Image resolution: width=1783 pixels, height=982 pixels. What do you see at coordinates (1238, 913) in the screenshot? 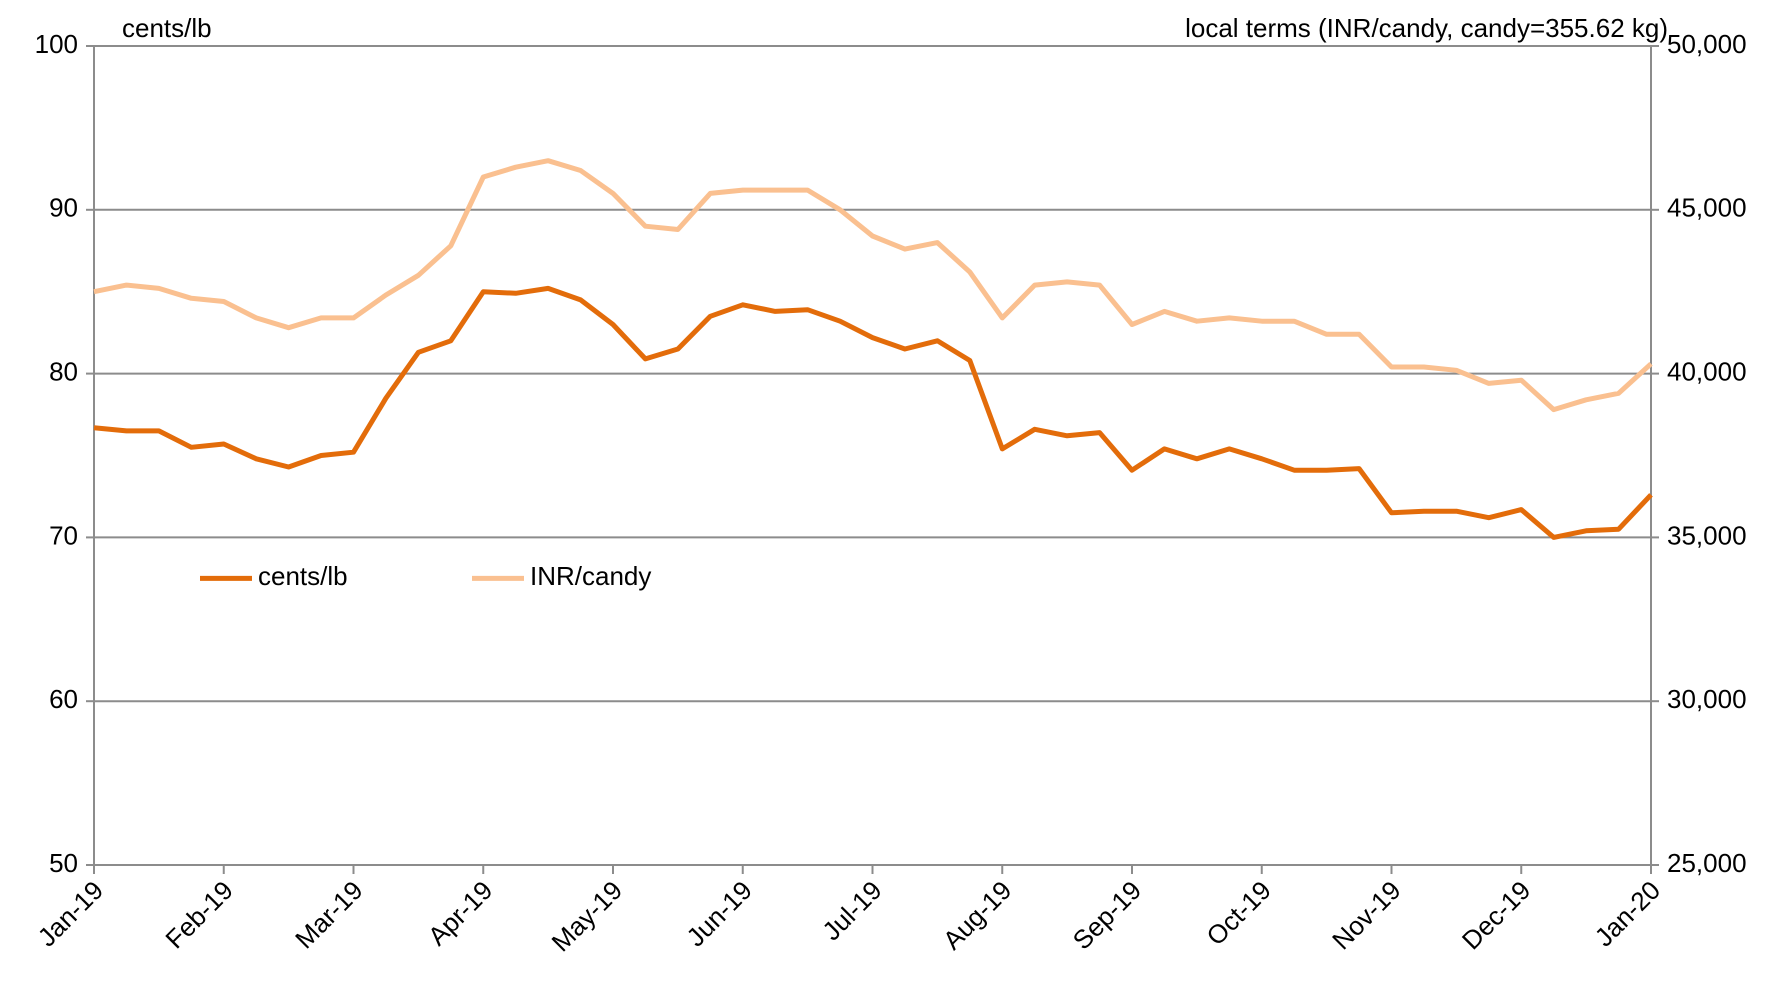
I see `x-tick-label: Oct-19` at bounding box center [1238, 913].